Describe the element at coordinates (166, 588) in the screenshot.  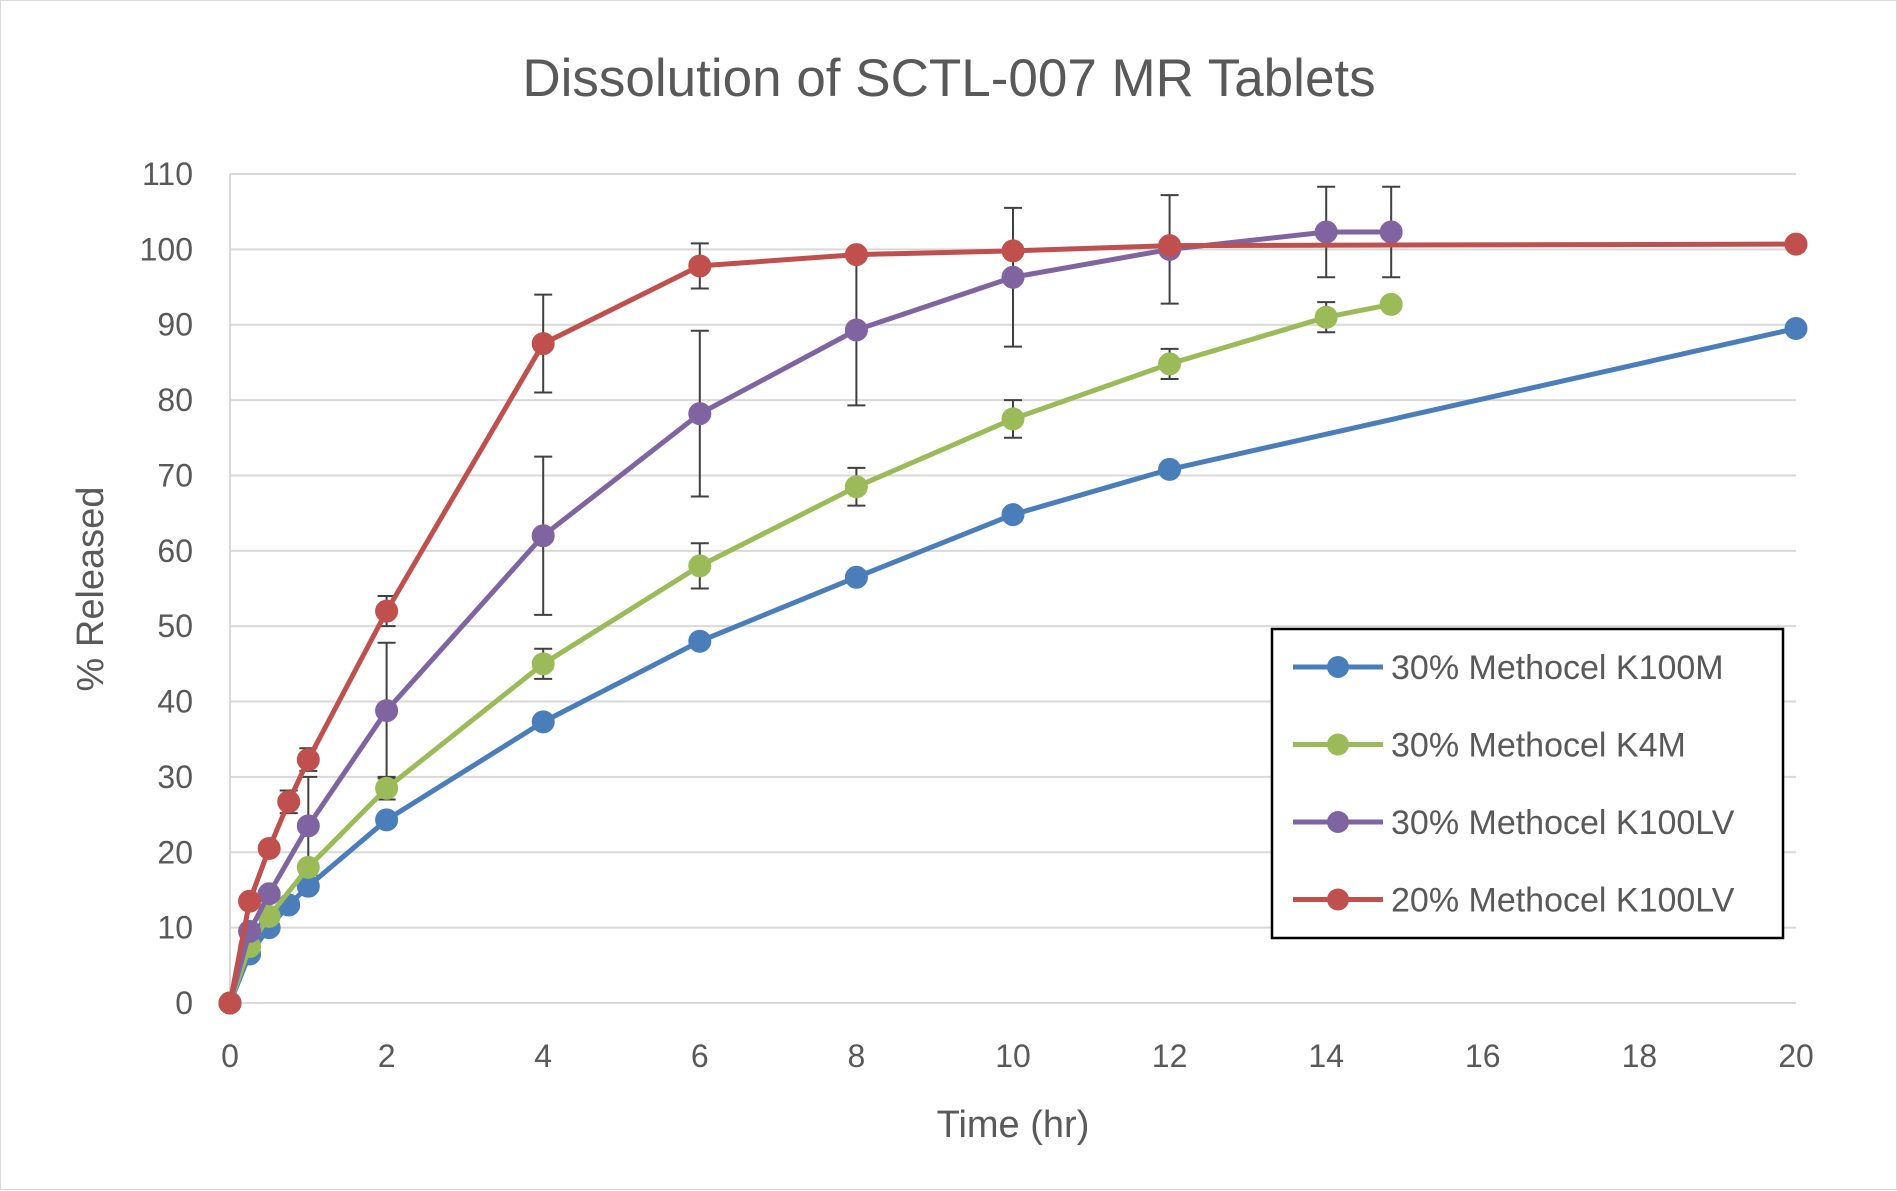
I see `y-tick-labels: 0 10 20 30 40 50 60 70 80 90 100 110` at that location.